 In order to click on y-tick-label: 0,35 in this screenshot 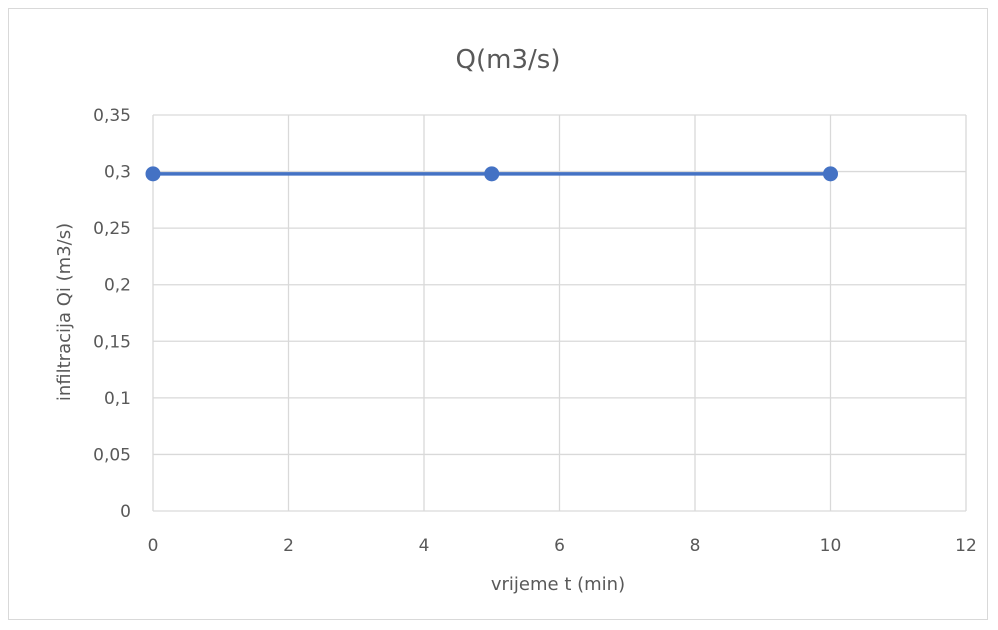, I will do `click(112, 116)`.